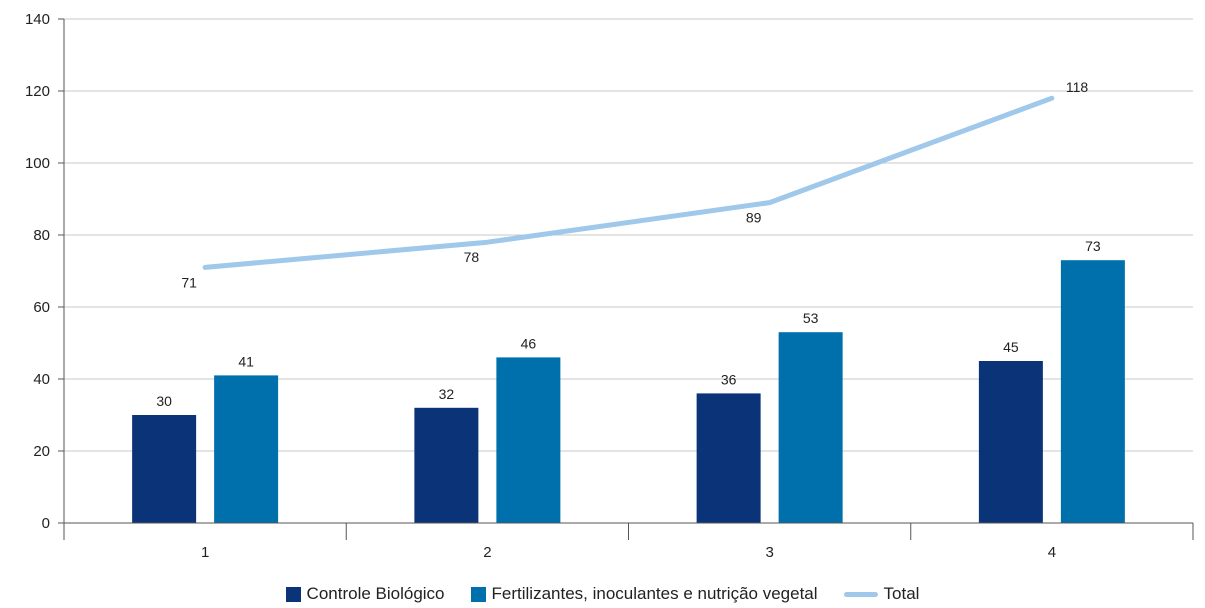 The height and width of the screenshot is (608, 1205). Describe the element at coordinates (472, 257) in the screenshot. I see `total-value-label: 78` at that location.